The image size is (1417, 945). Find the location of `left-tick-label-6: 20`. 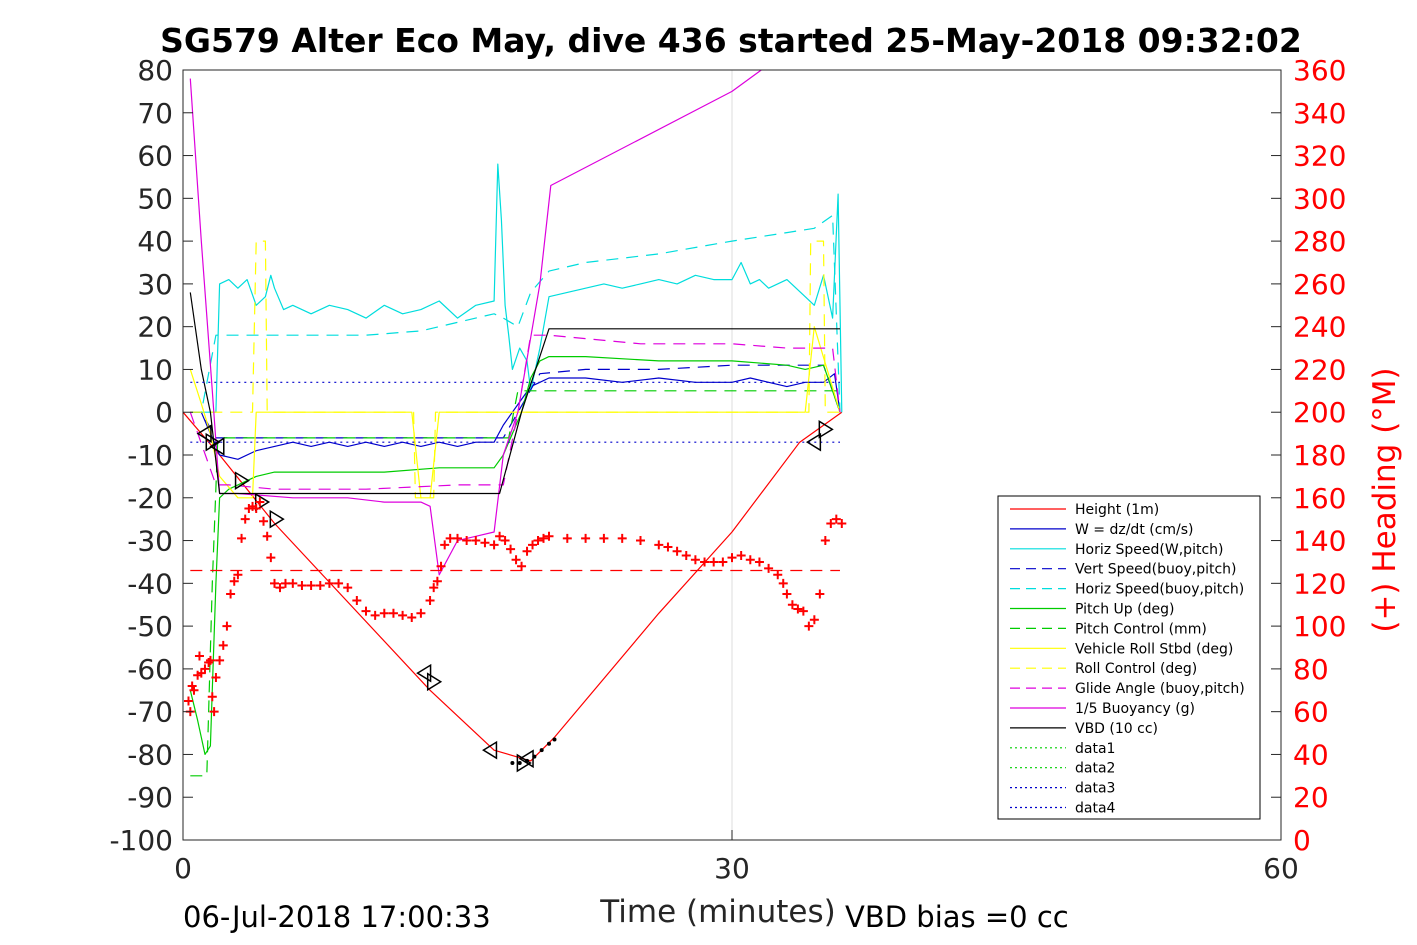

left-tick-label-6: 20 is located at coordinates (155, 327).